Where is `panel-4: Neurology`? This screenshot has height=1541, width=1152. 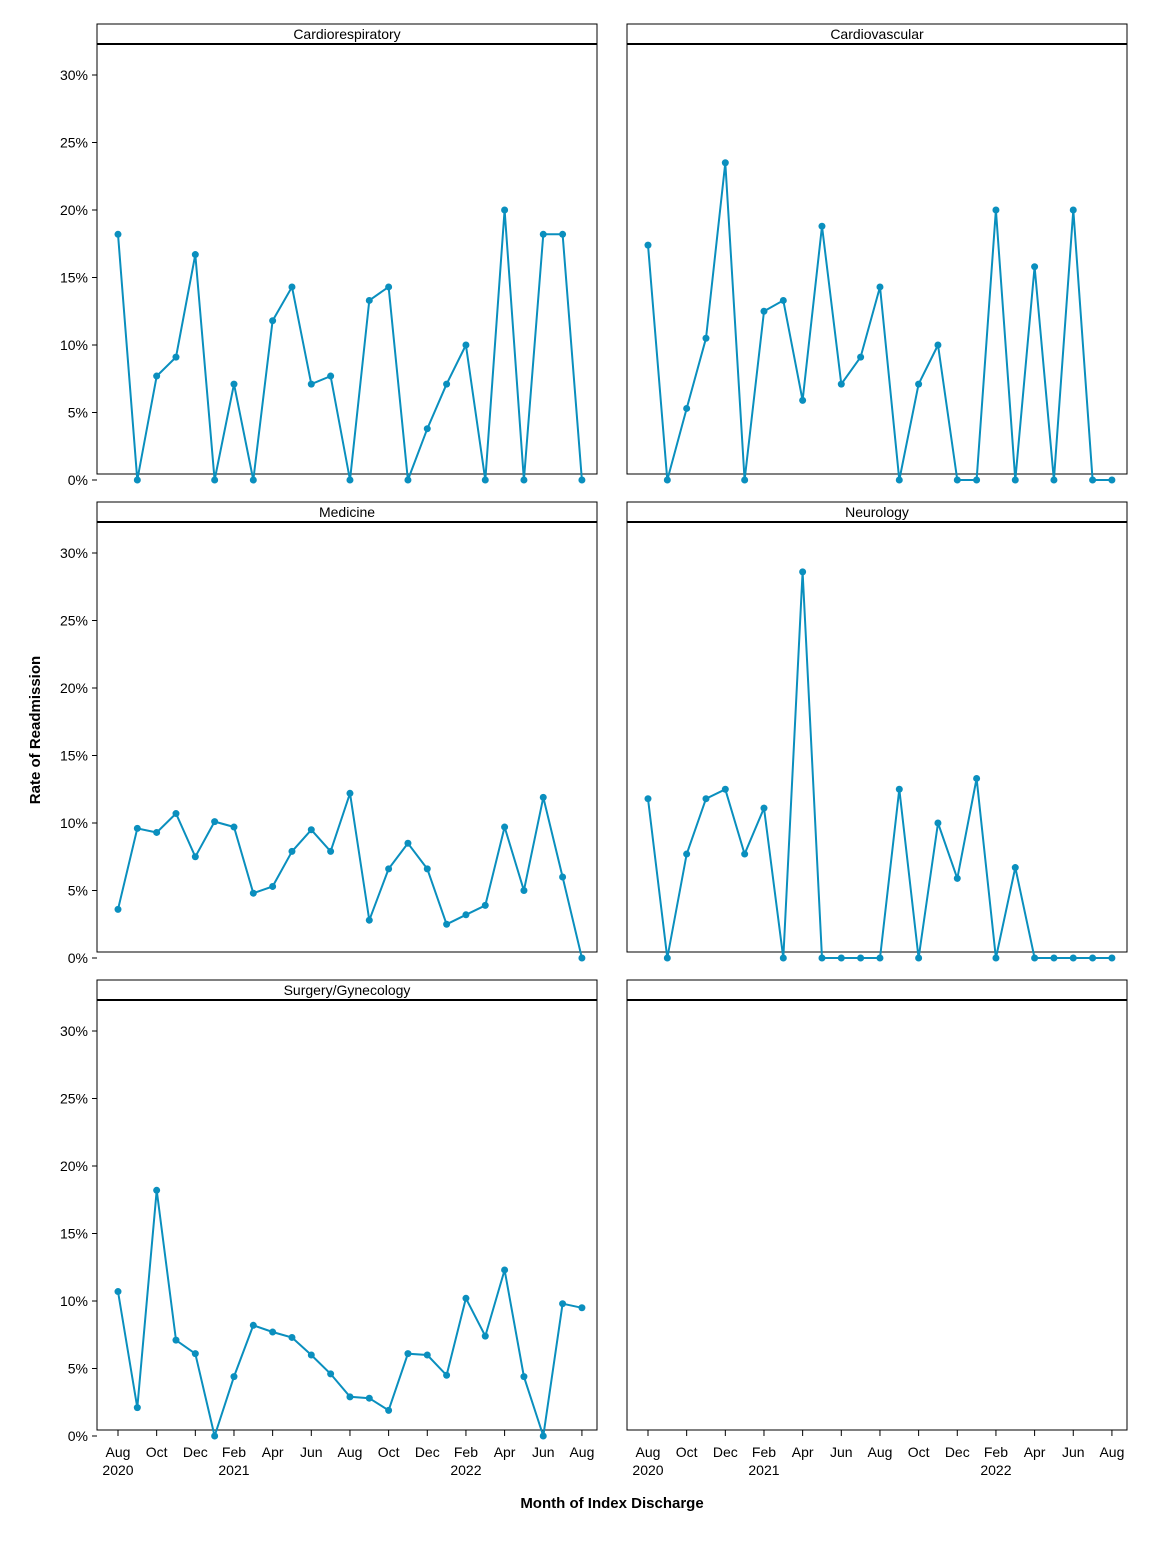
panel-4: Neurology is located at coordinates (877, 731).